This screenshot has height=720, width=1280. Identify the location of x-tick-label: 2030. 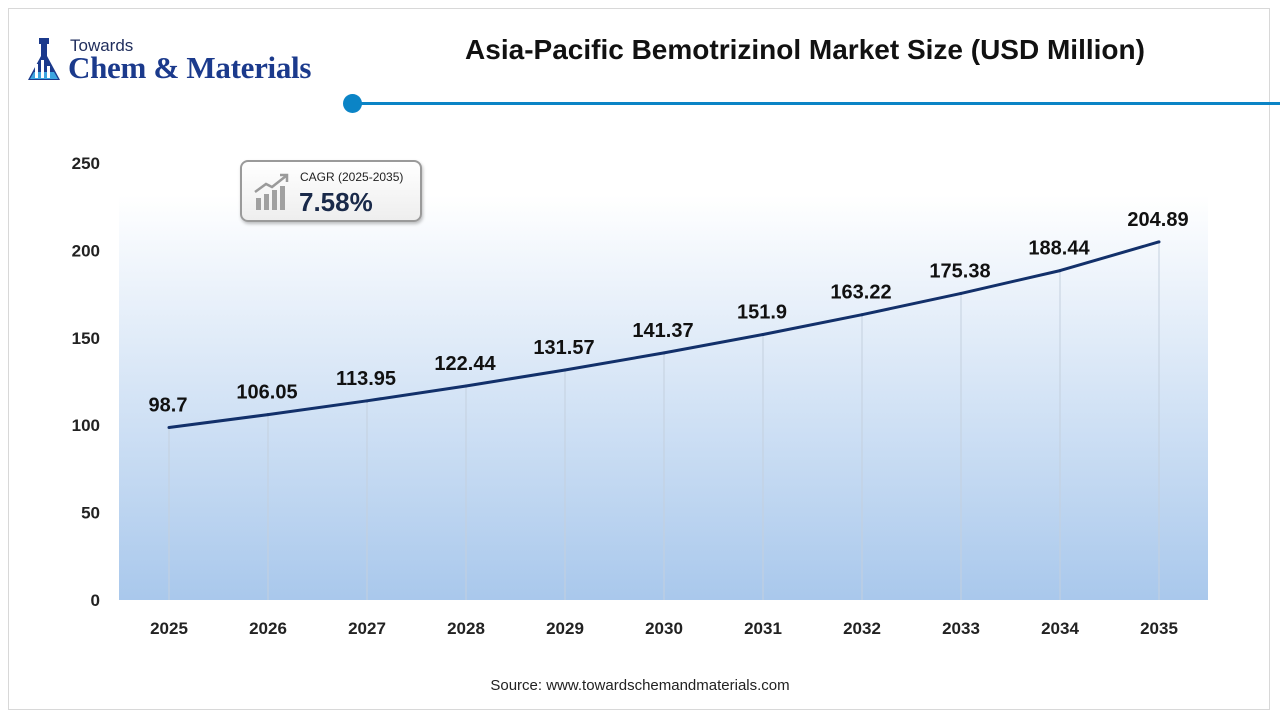
(664, 628).